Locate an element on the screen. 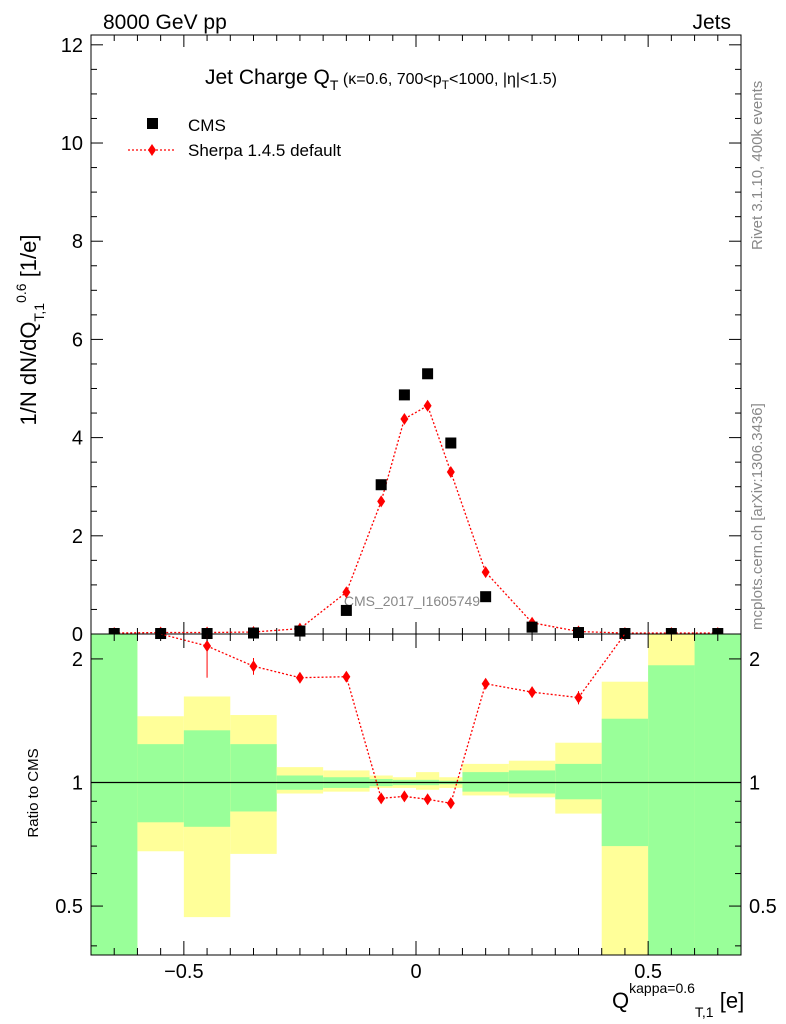 The height and width of the screenshot is (1024, 786). y-tick-label: 12 is located at coordinates (72, 46).